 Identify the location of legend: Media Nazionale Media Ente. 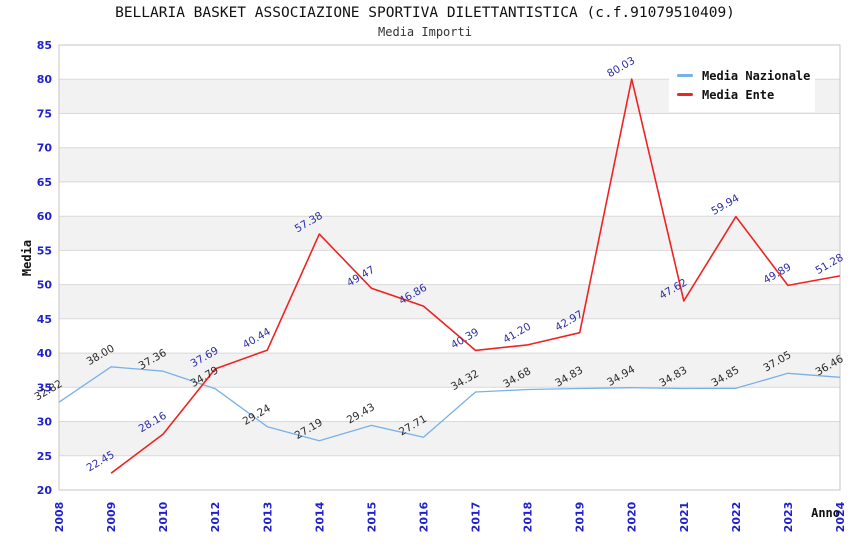
(742, 85).